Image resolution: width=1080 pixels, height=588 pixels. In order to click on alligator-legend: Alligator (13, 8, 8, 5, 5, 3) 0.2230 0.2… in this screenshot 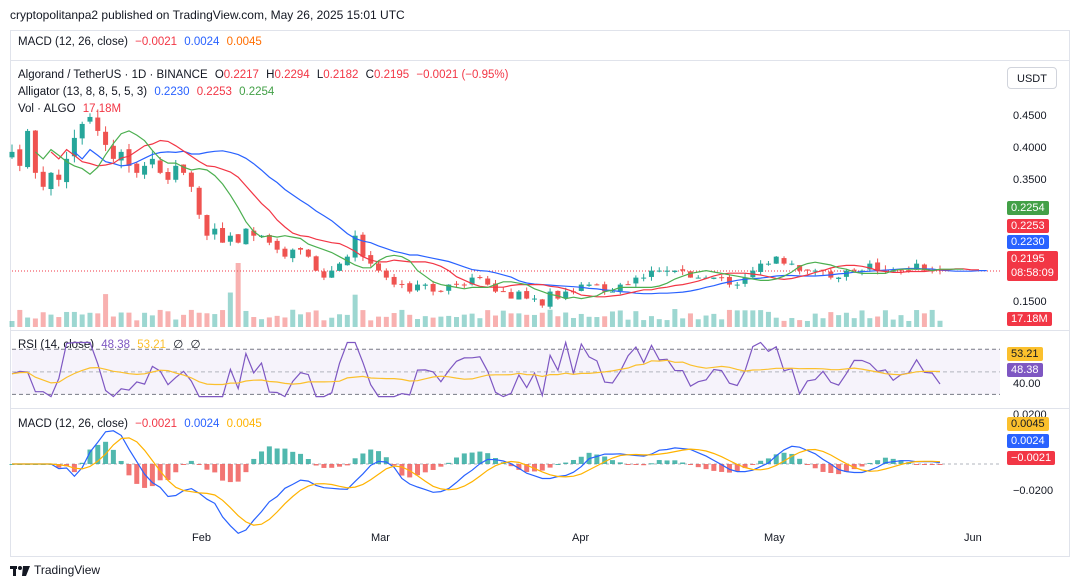, I will do `click(148, 92)`.